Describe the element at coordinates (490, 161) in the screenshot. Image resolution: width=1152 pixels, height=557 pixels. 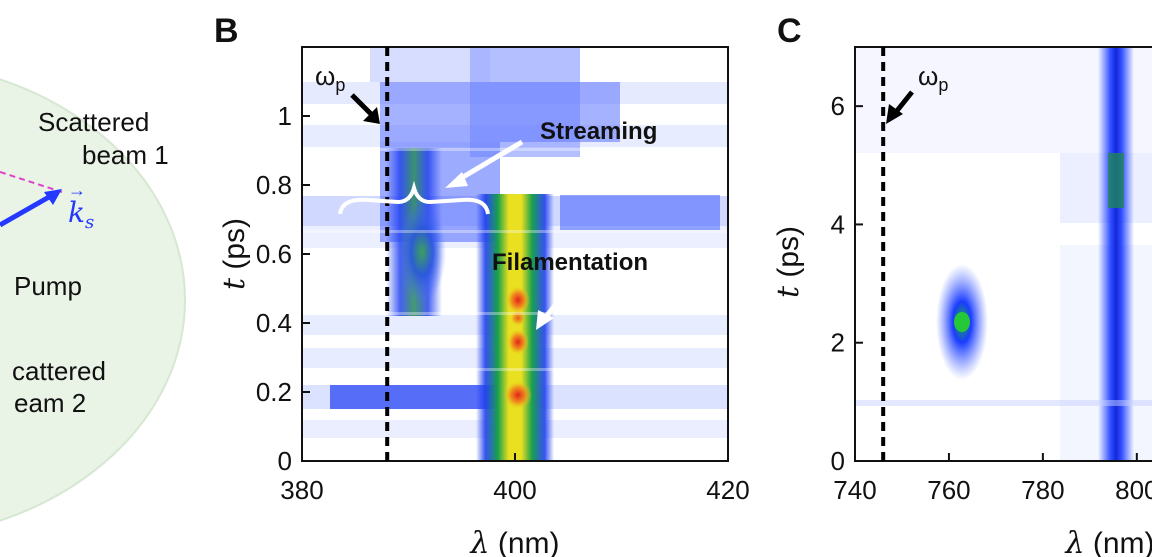
I see `streaming-arrow` at that location.